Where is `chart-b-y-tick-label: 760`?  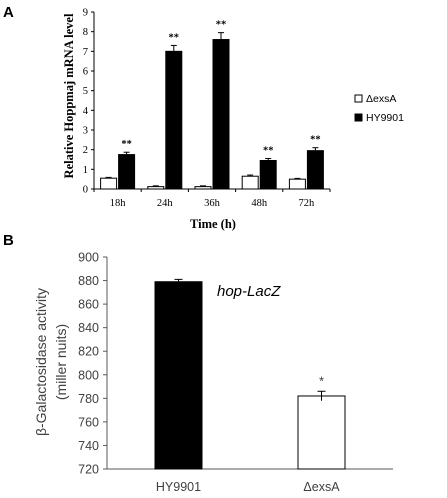 chart-b-y-tick-label: 760 is located at coordinates (88, 422).